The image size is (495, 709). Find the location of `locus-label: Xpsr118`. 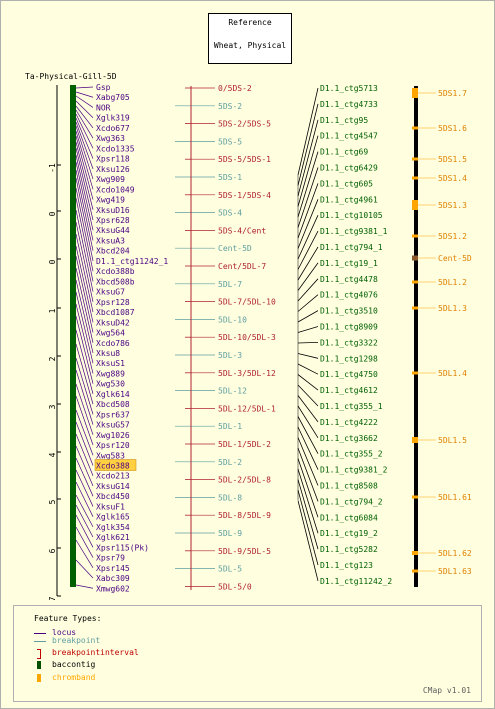

locus-label: Xpsr118 is located at coordinates (113, 159).